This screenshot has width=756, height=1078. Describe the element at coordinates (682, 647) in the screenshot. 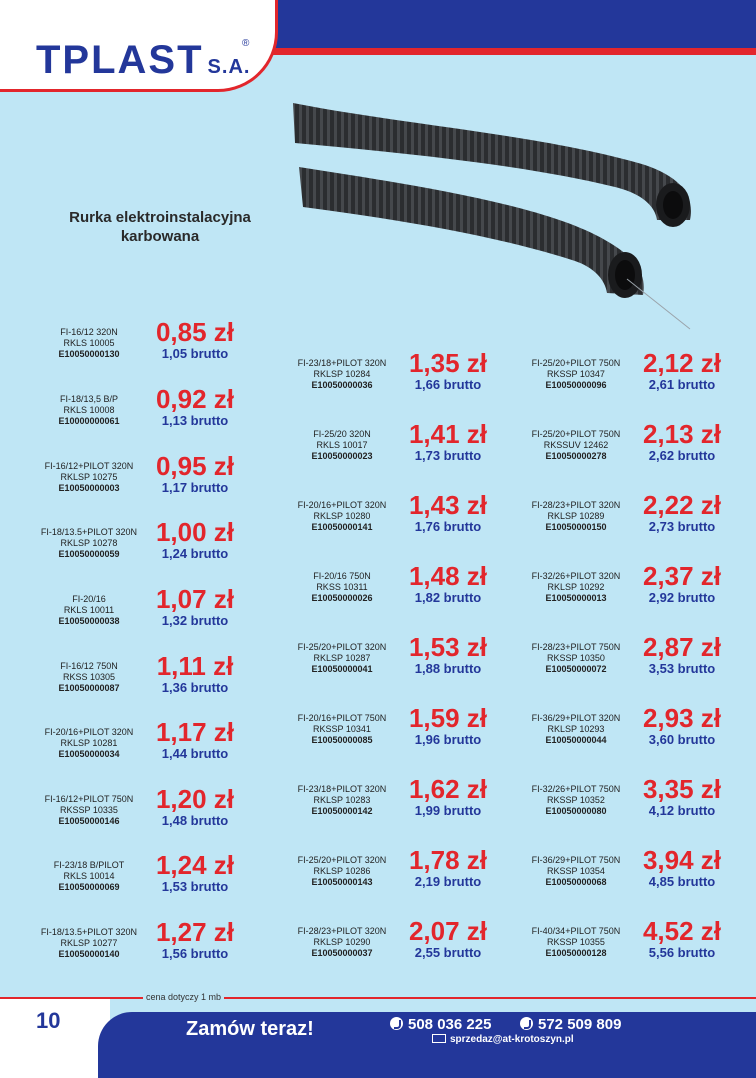

I see `net-price: 2,87 zł` at that location.